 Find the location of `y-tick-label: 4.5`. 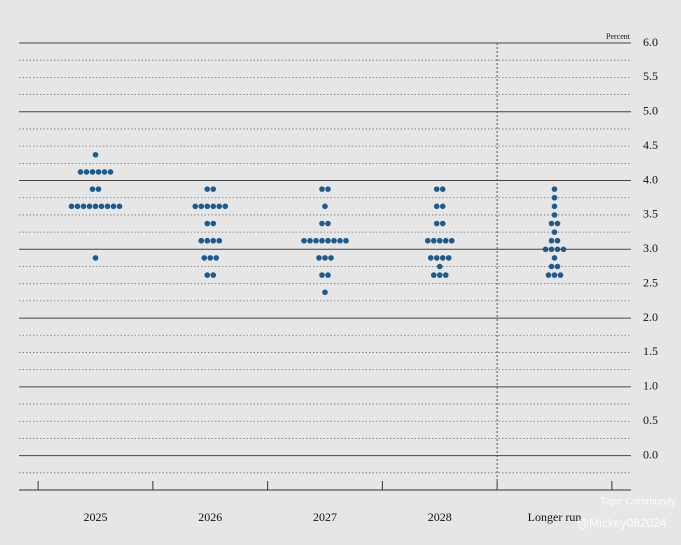

y-tick-label: 4.5 is located at coordinates (650, 145).